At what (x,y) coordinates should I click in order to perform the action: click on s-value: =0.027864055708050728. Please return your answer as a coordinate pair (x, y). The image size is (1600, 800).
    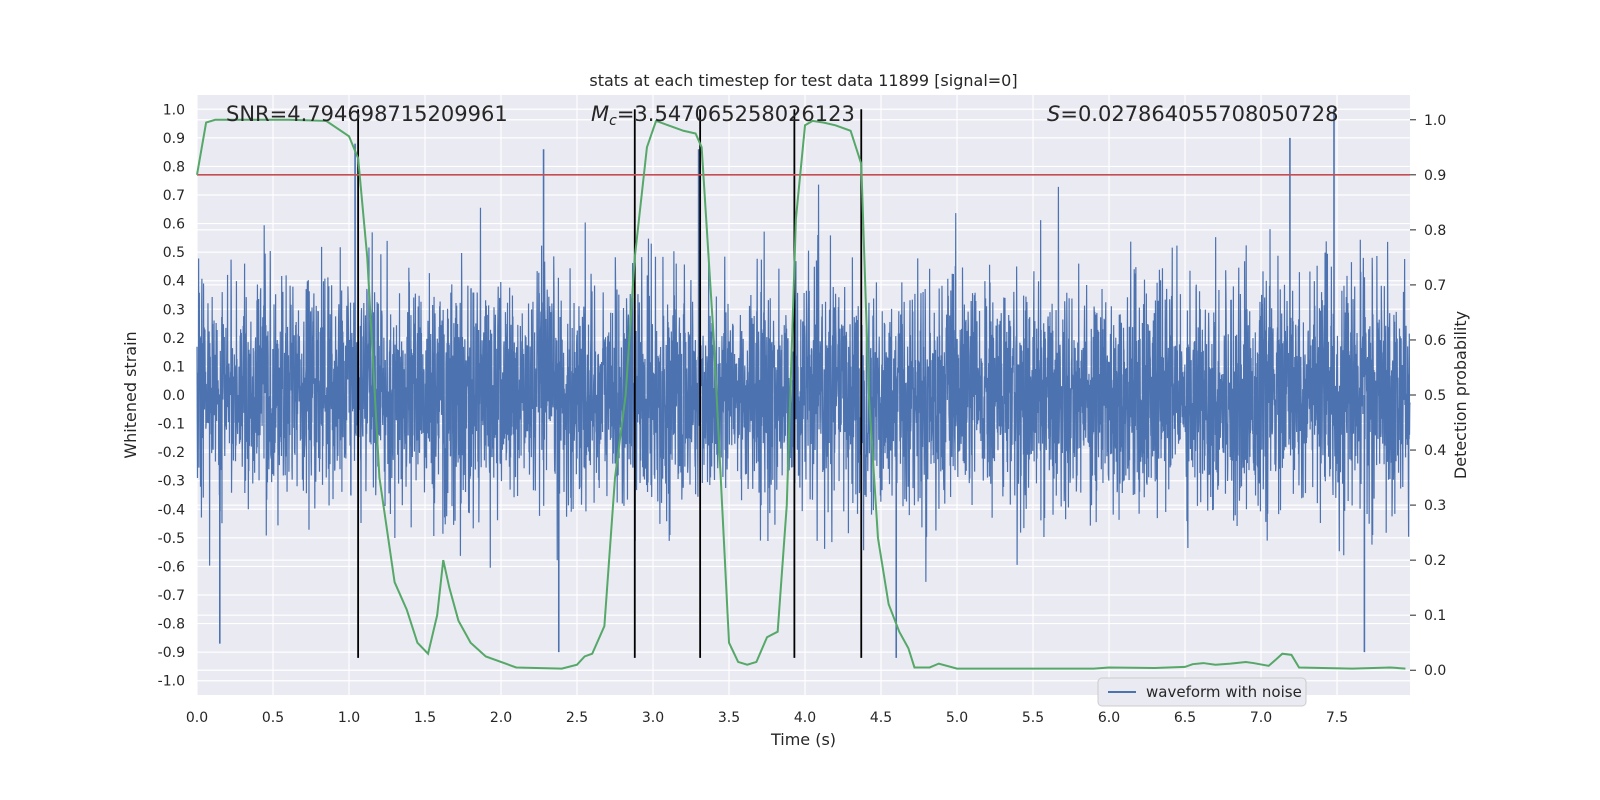
    Looking at the image, I should click on (1199, 114).